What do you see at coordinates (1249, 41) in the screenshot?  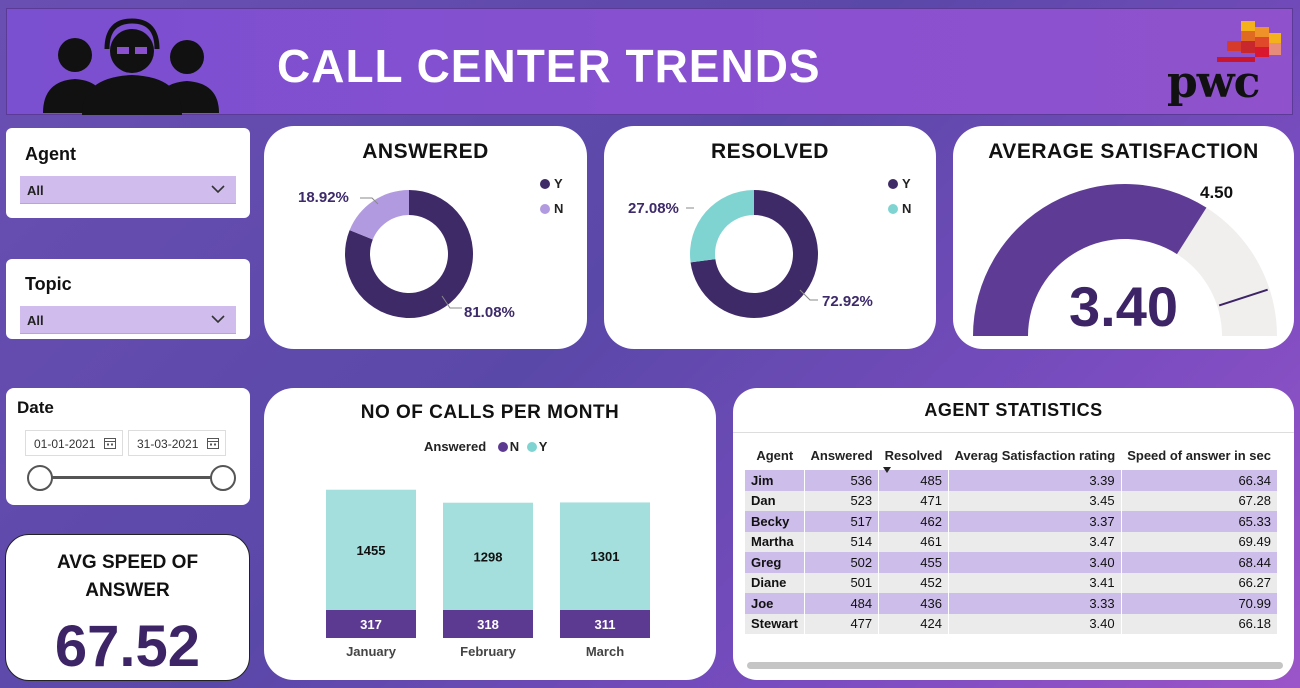 I see `pwc-logo-blocks-icon` at bounding box center [1249, 41].